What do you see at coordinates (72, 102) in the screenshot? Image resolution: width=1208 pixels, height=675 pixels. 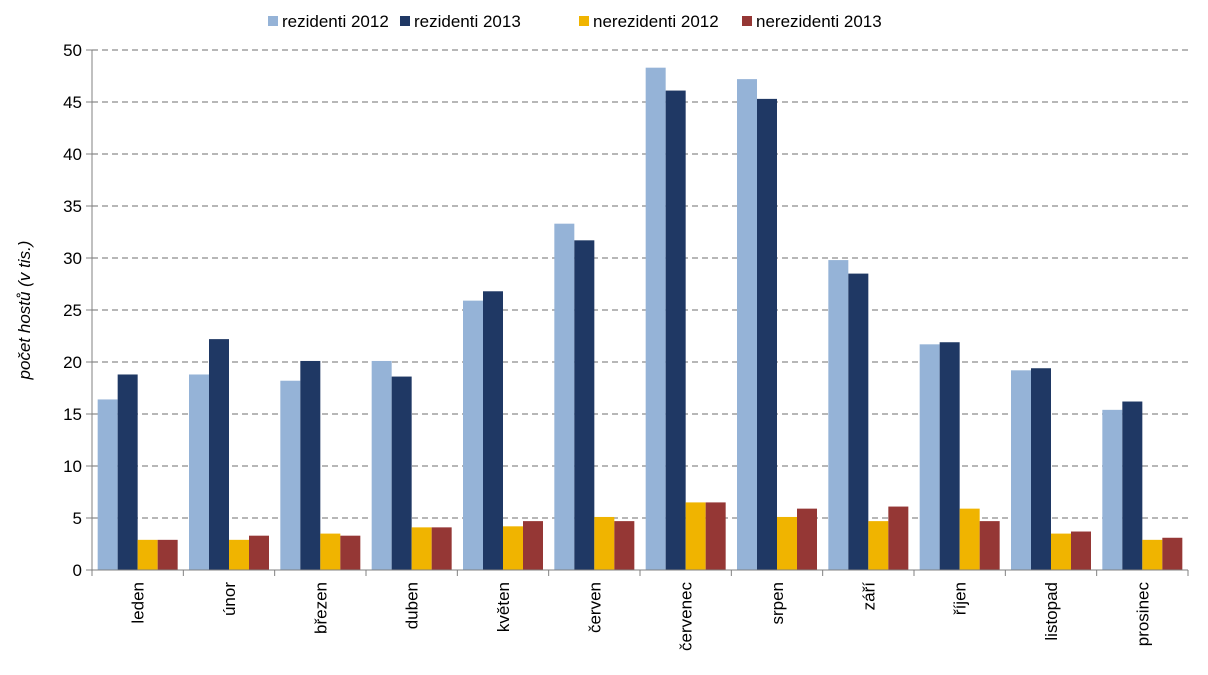 I see `y-tick-label: 45` at bounding box center [72, 102].